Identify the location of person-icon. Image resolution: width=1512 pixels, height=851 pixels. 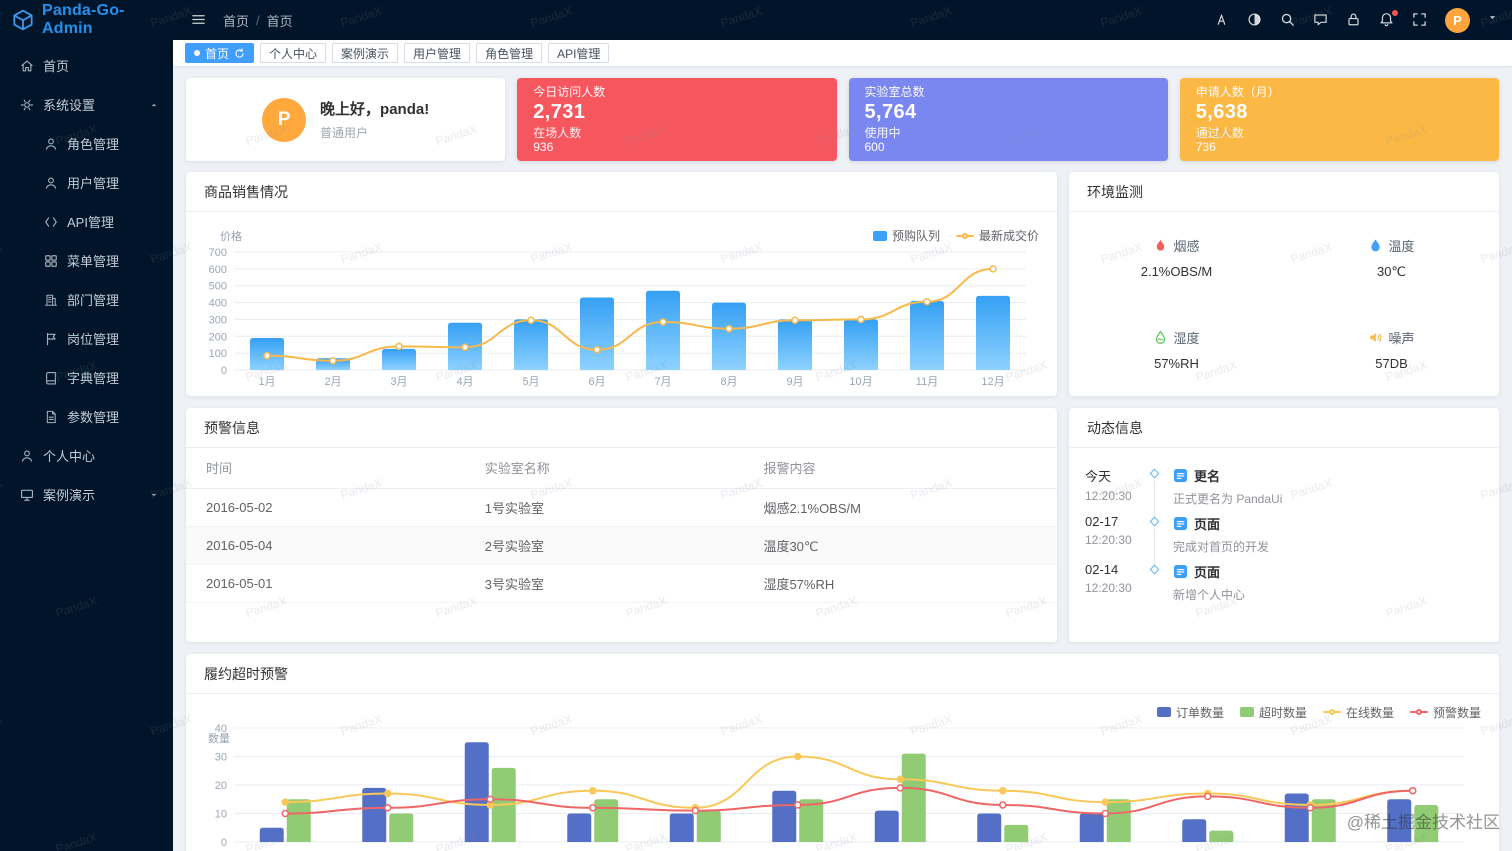
(27, 456).